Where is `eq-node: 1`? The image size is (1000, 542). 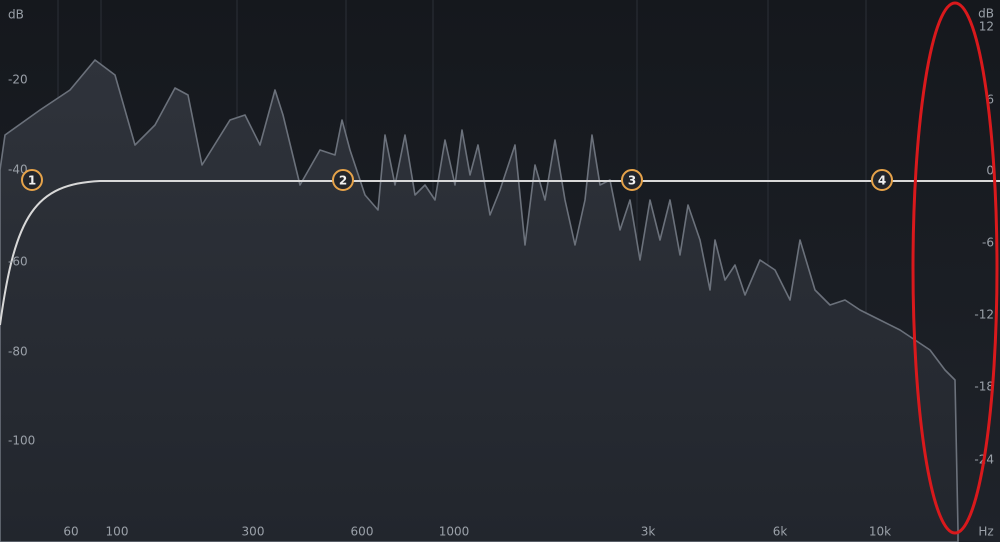
eq-node: 1 is located at coordinates (32, 180).